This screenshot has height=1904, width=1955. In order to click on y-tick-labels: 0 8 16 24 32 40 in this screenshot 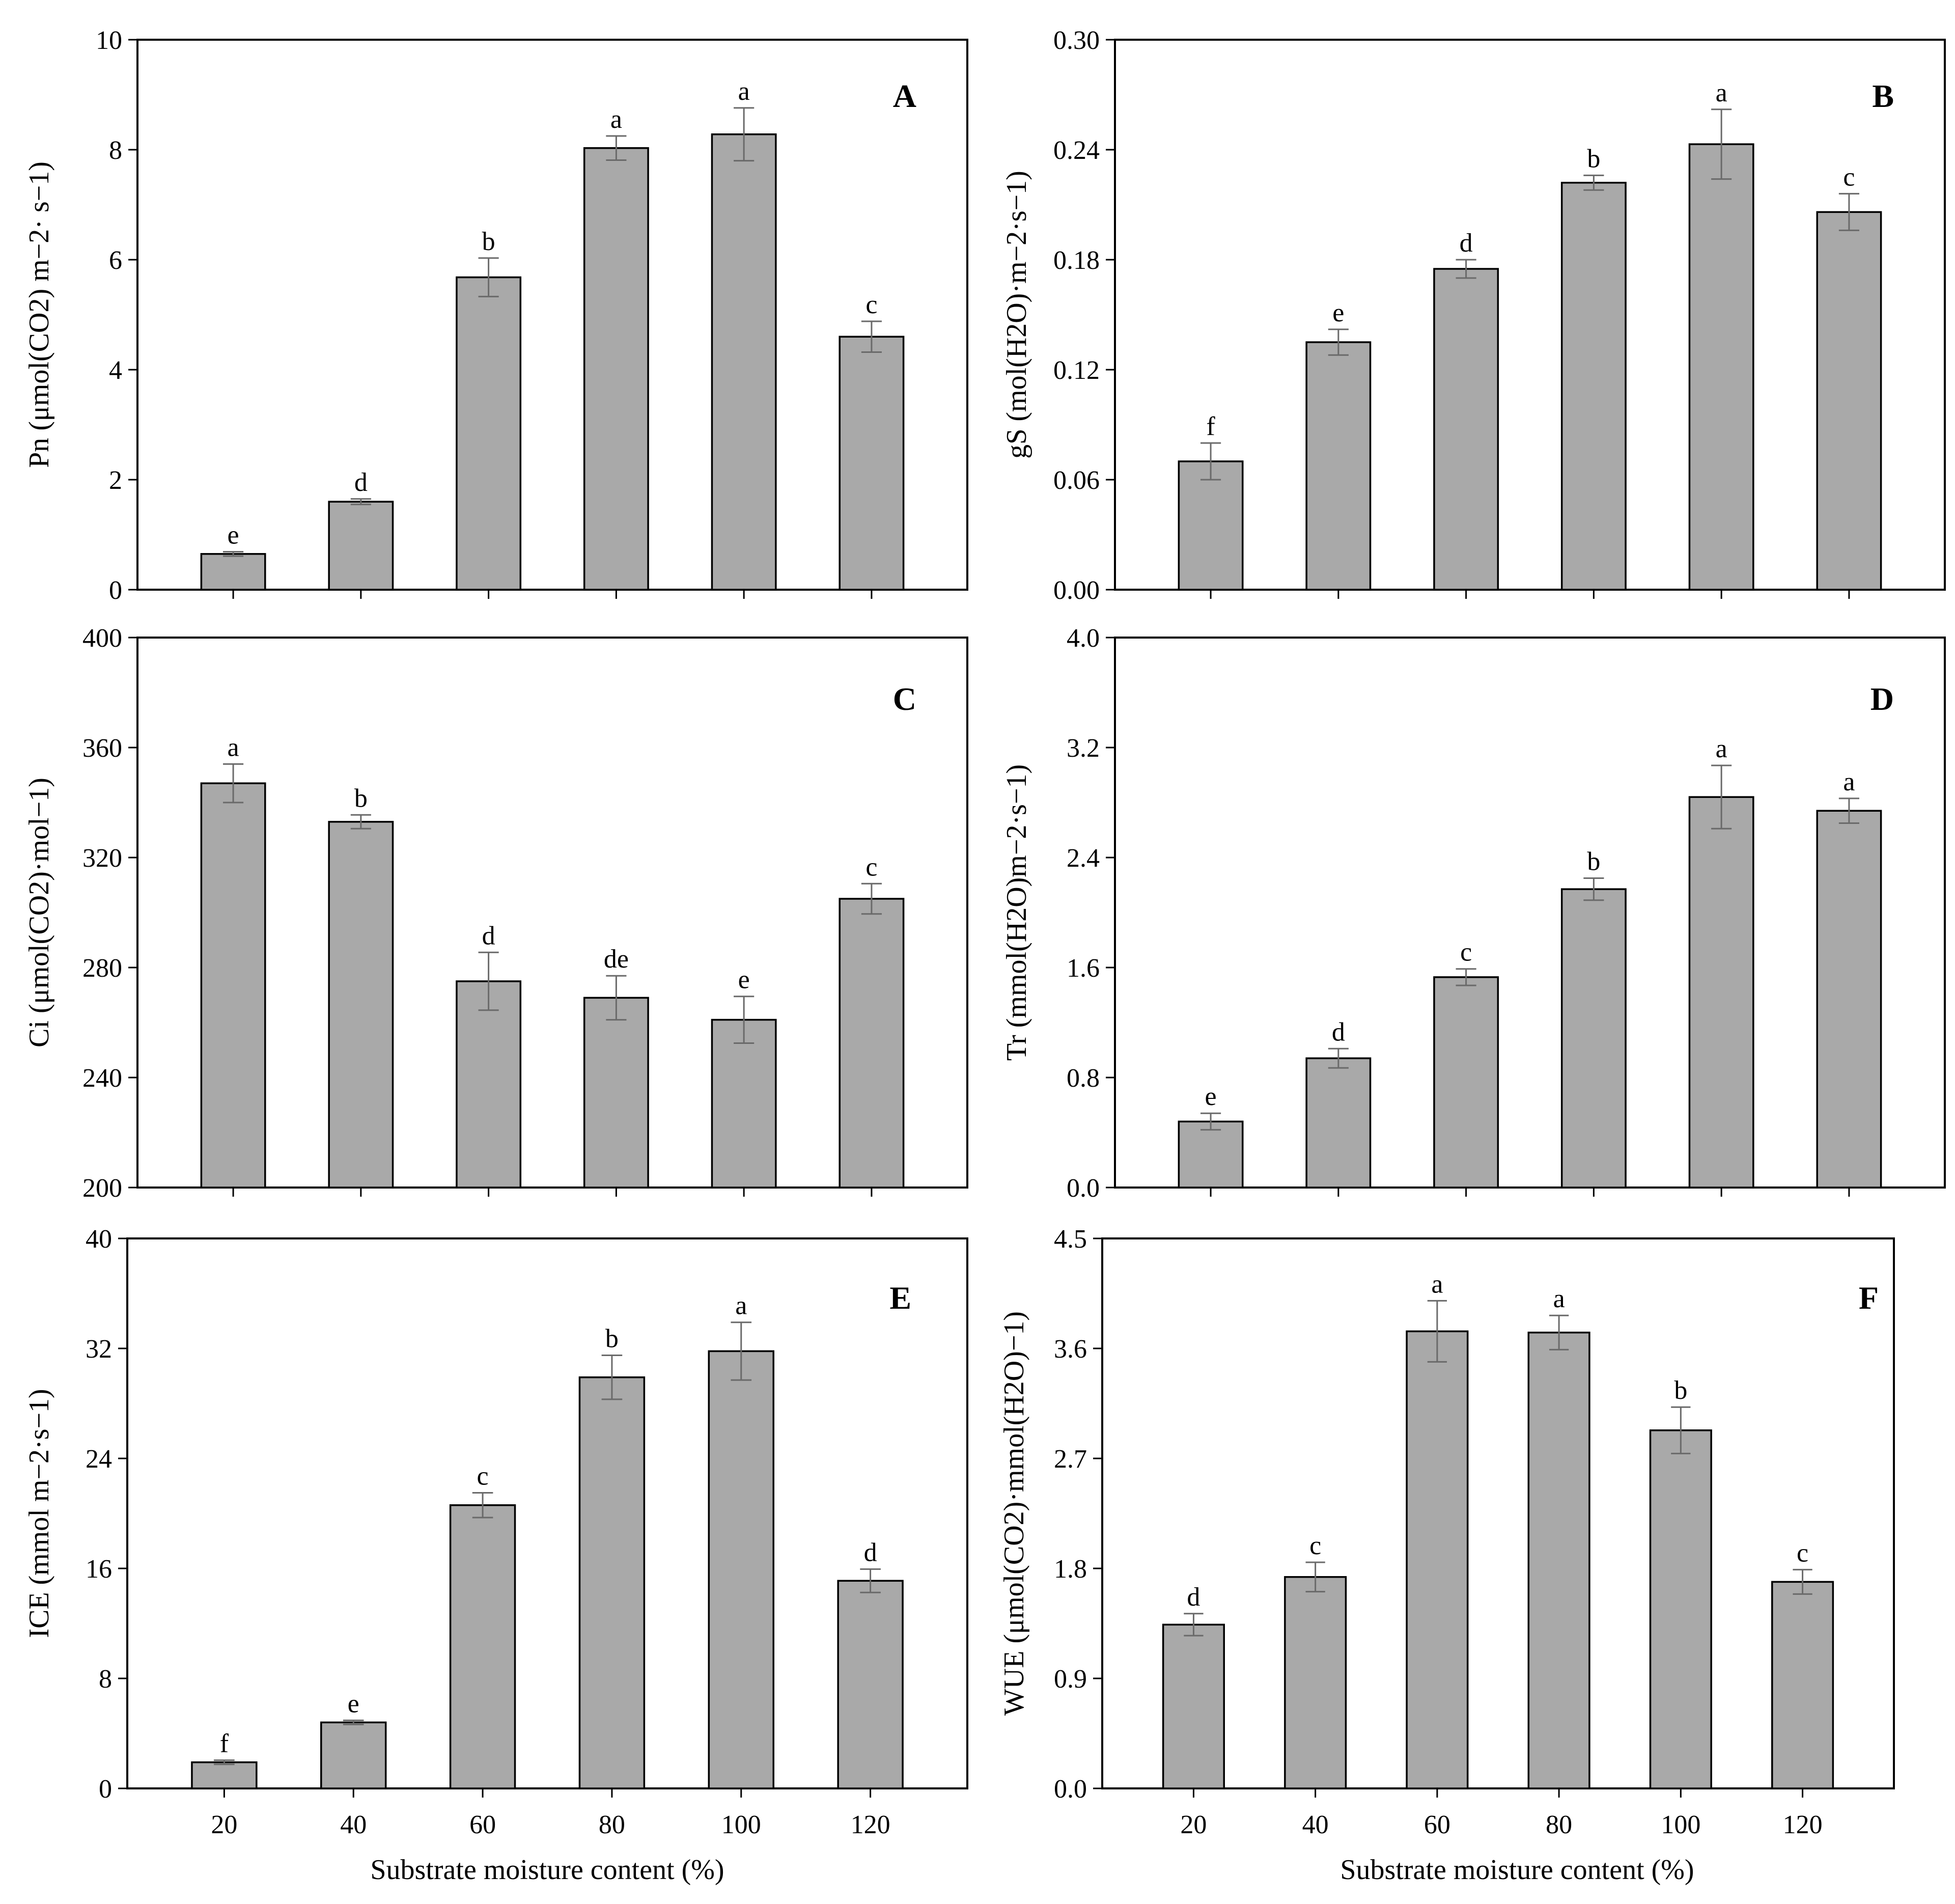, I will do `click(99, 1514)`.